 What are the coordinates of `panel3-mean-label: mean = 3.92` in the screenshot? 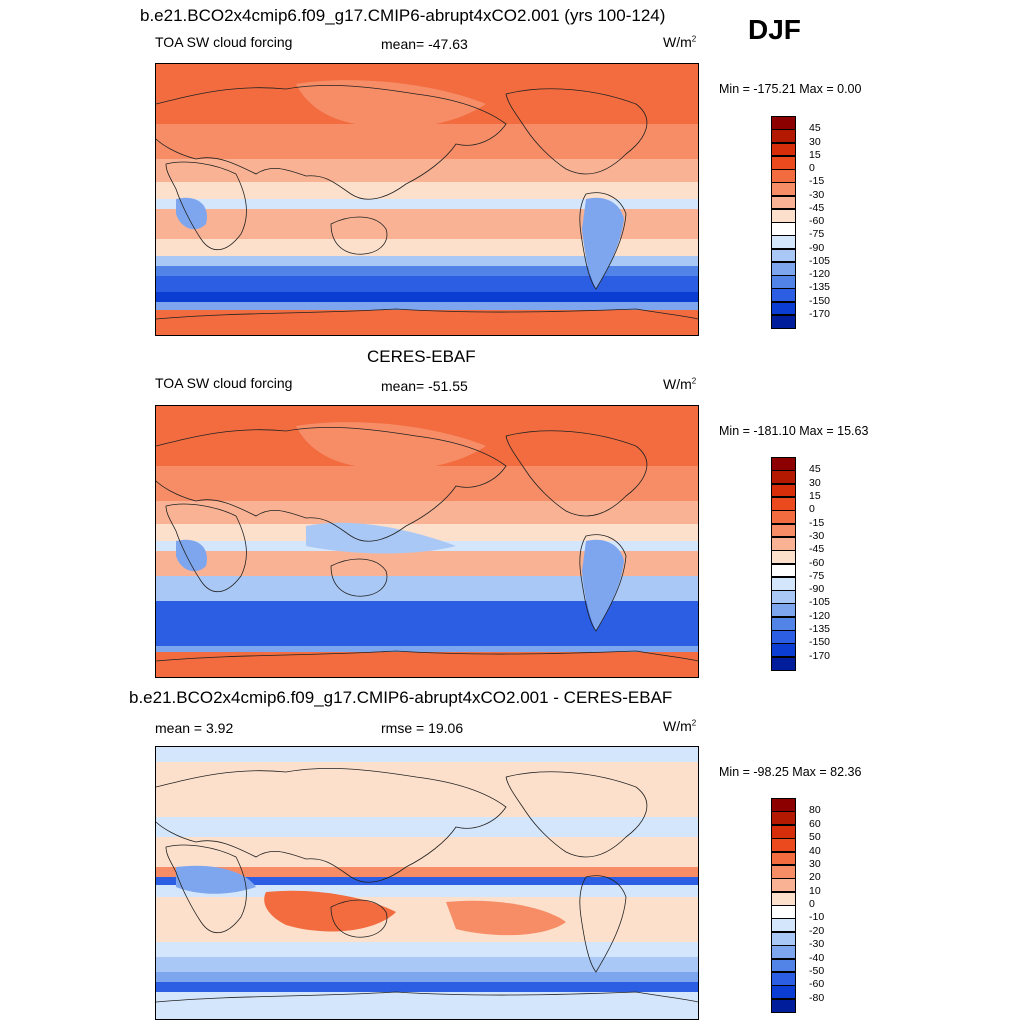 It's located at (194, 728).